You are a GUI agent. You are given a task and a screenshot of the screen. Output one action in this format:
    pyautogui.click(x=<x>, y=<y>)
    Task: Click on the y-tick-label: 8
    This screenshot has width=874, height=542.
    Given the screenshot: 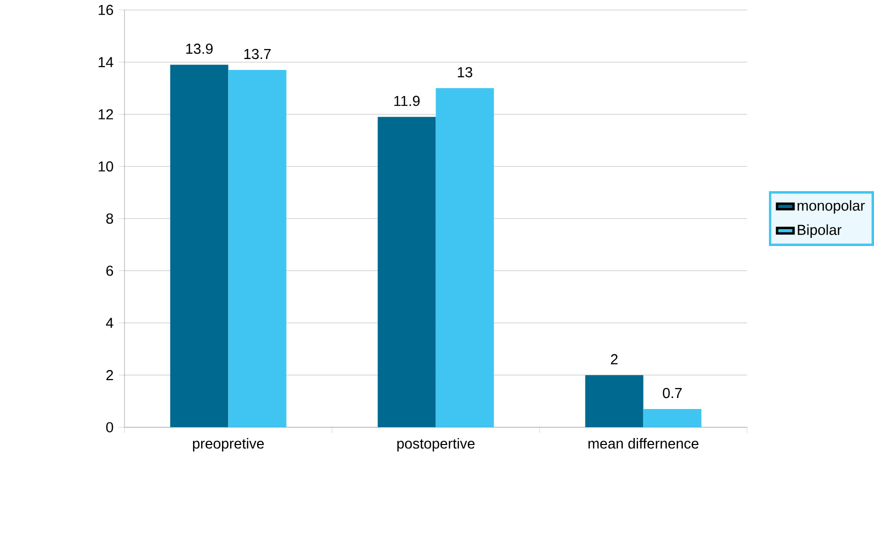 What is the action you would take?
    pyautogui.click(x=110, y=218)
    